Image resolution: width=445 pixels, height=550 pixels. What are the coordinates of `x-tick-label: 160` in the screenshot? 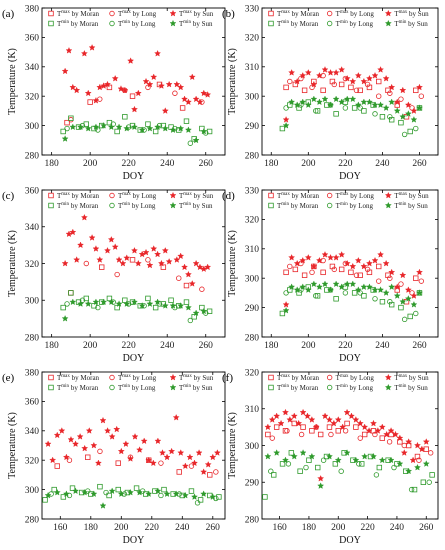 It's located at (279, 528).